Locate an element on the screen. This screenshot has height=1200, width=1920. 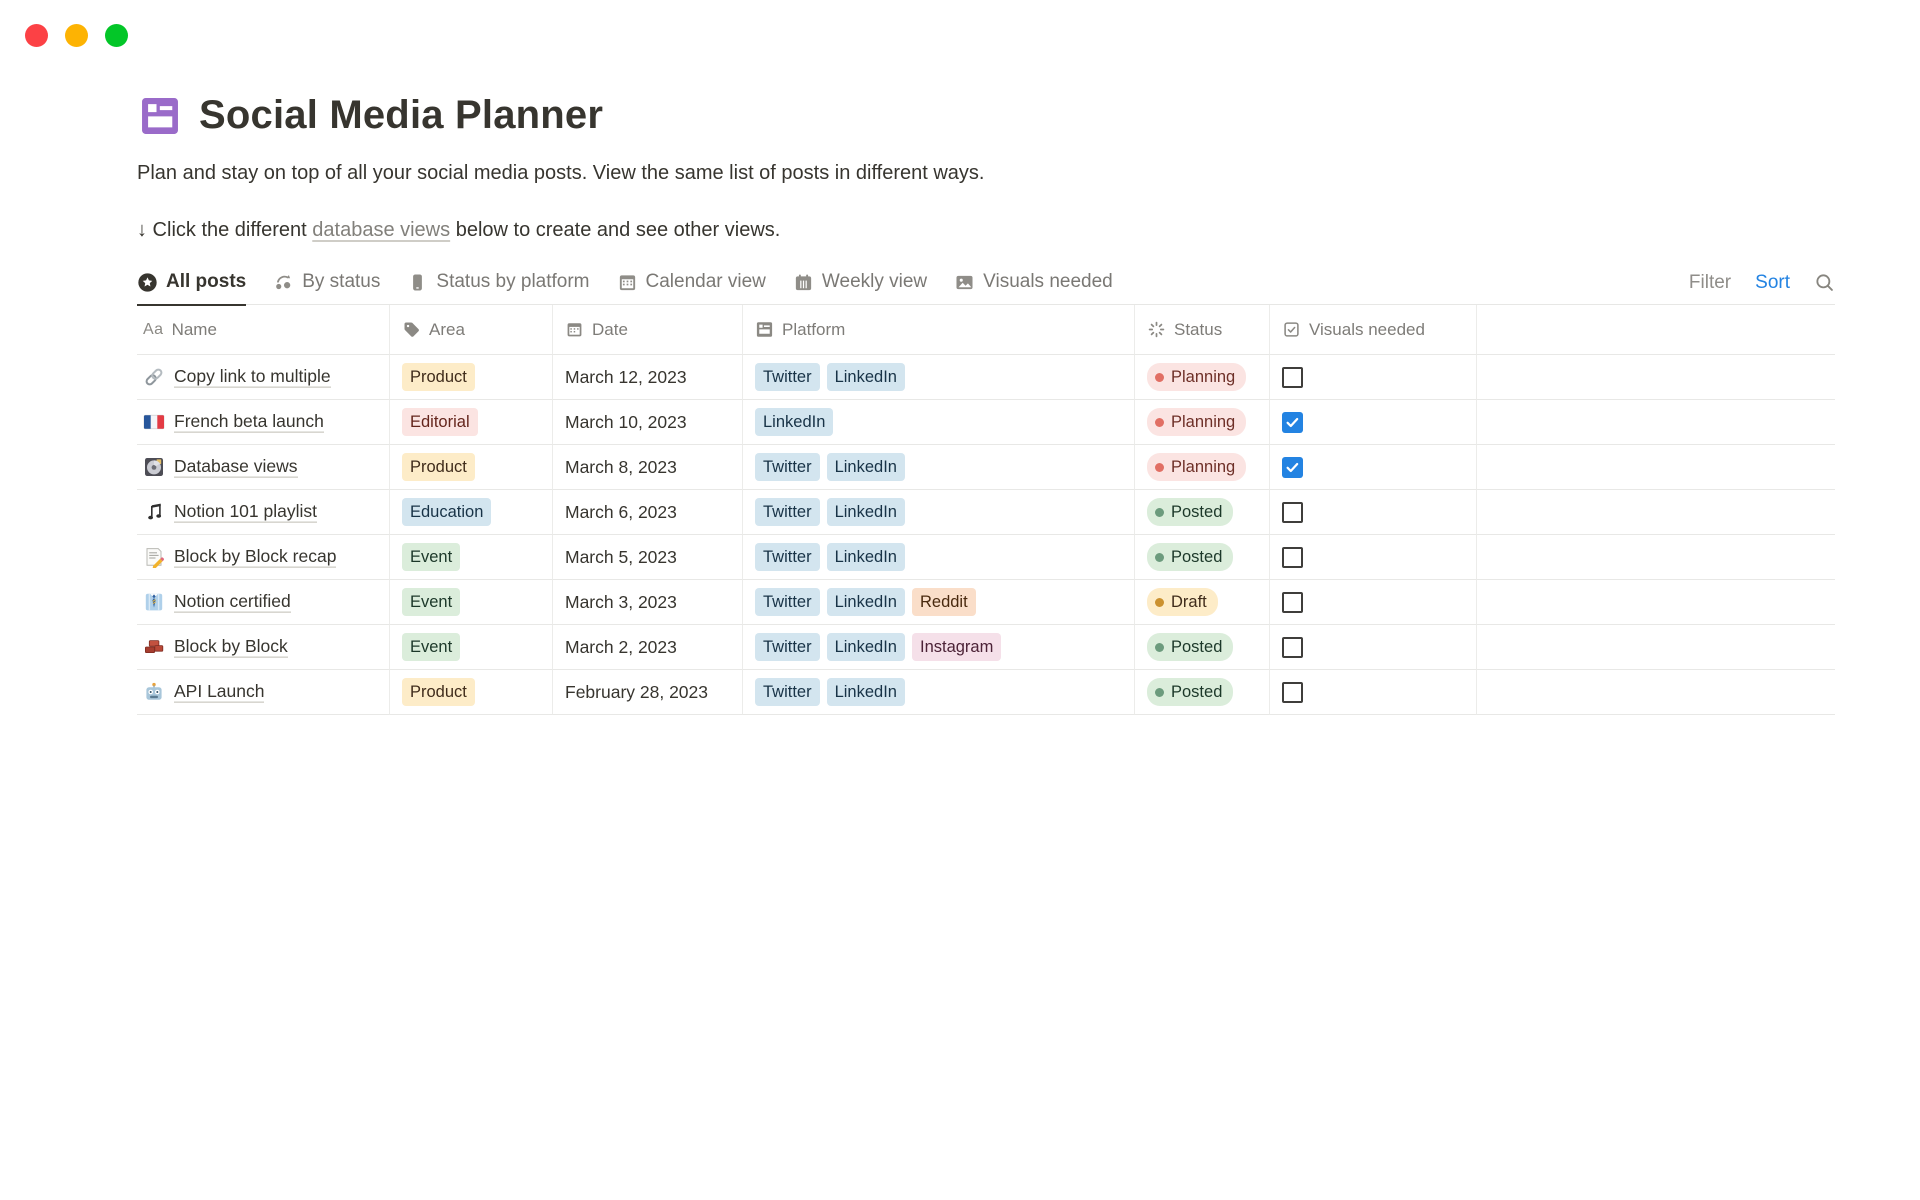
row-spacer is located at coordinates (1656, 602).